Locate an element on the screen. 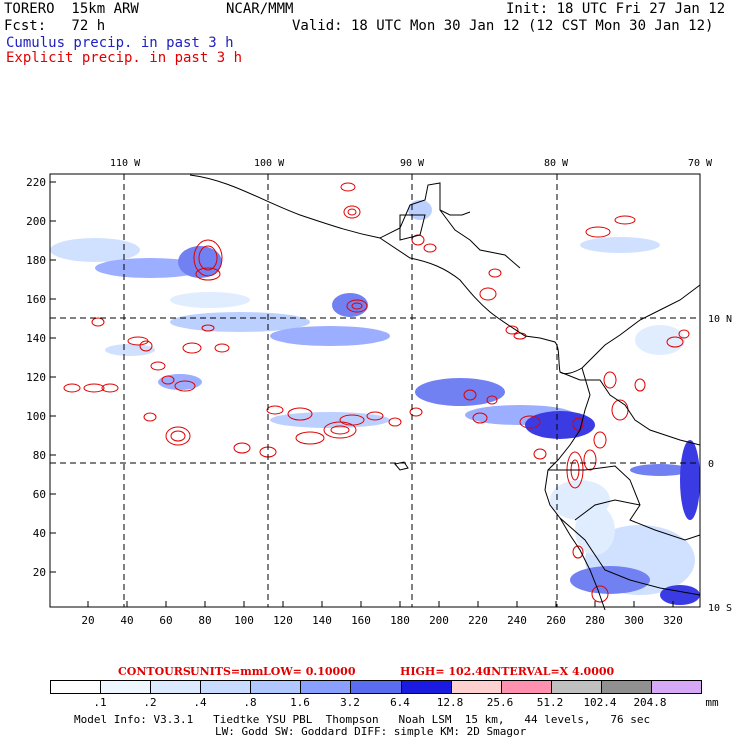 This screenshot has width=740, height=740. colorbar-label: .4 is located at coordinates (200, 702).